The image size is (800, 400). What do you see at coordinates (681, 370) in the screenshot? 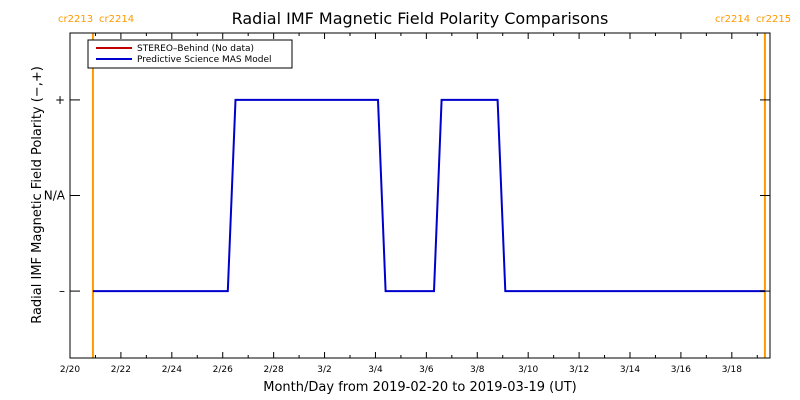
I see `x-tick-label: 3/16` at bounding box center [681, 370].